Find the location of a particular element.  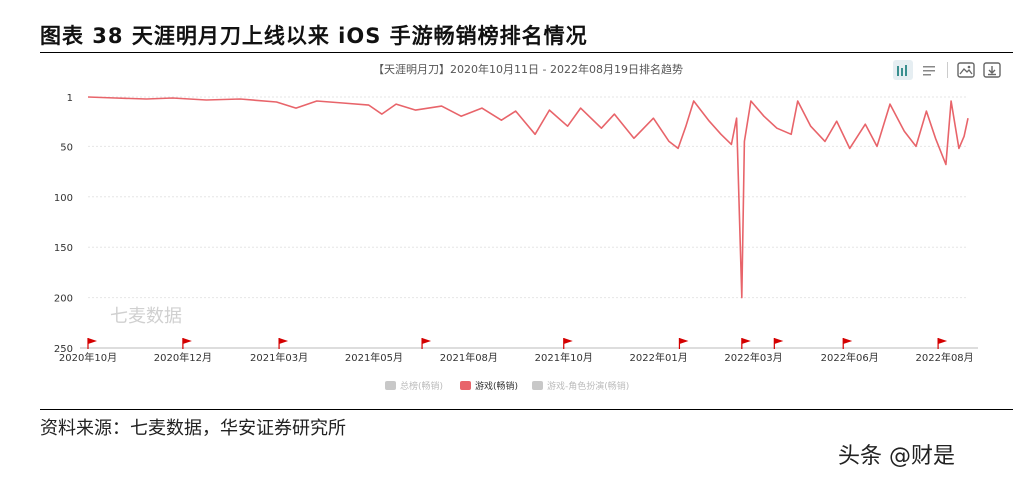

bottom-rule is located at coordinates (526, 409).